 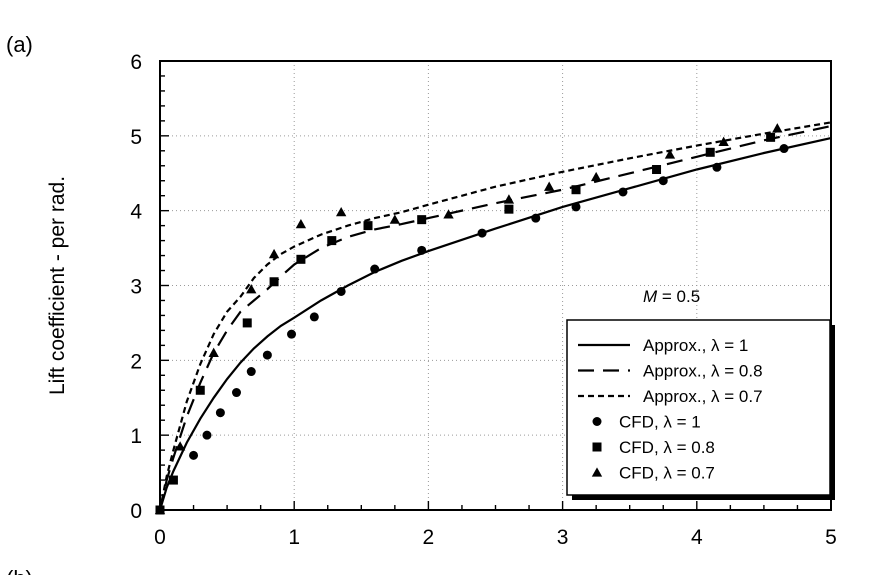 I want to click on y-tick-label: 0, so click(x=136, y=511).